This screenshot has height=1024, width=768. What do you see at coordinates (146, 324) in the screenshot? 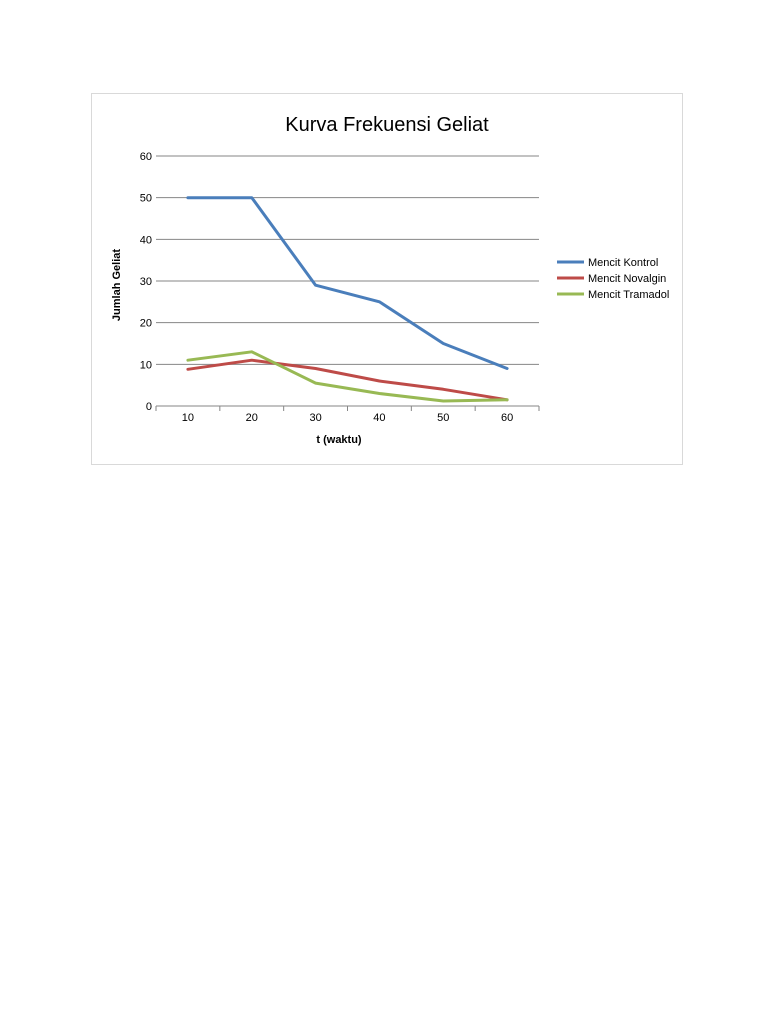
I see `y-tick-label: 20` at bounding box center [146, 324].